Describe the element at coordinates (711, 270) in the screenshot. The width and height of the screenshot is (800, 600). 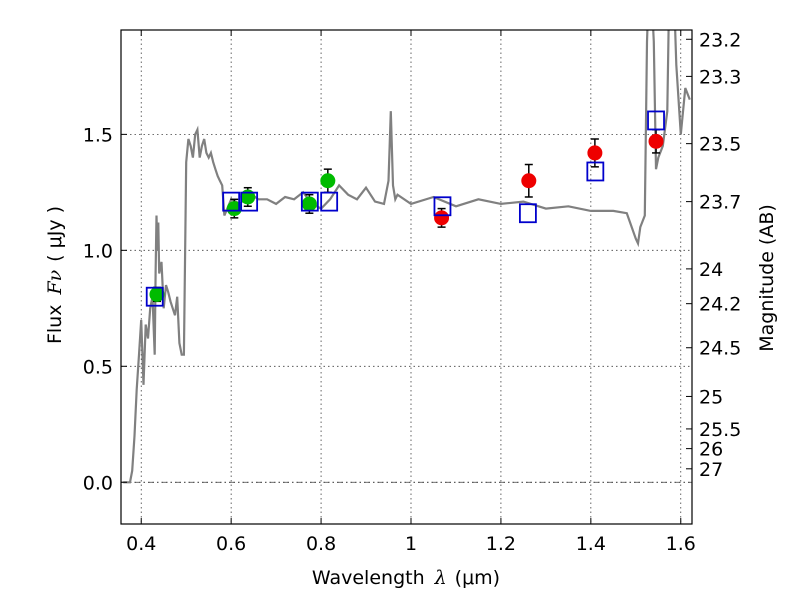
I see `right-tick-label: 24` at that location.